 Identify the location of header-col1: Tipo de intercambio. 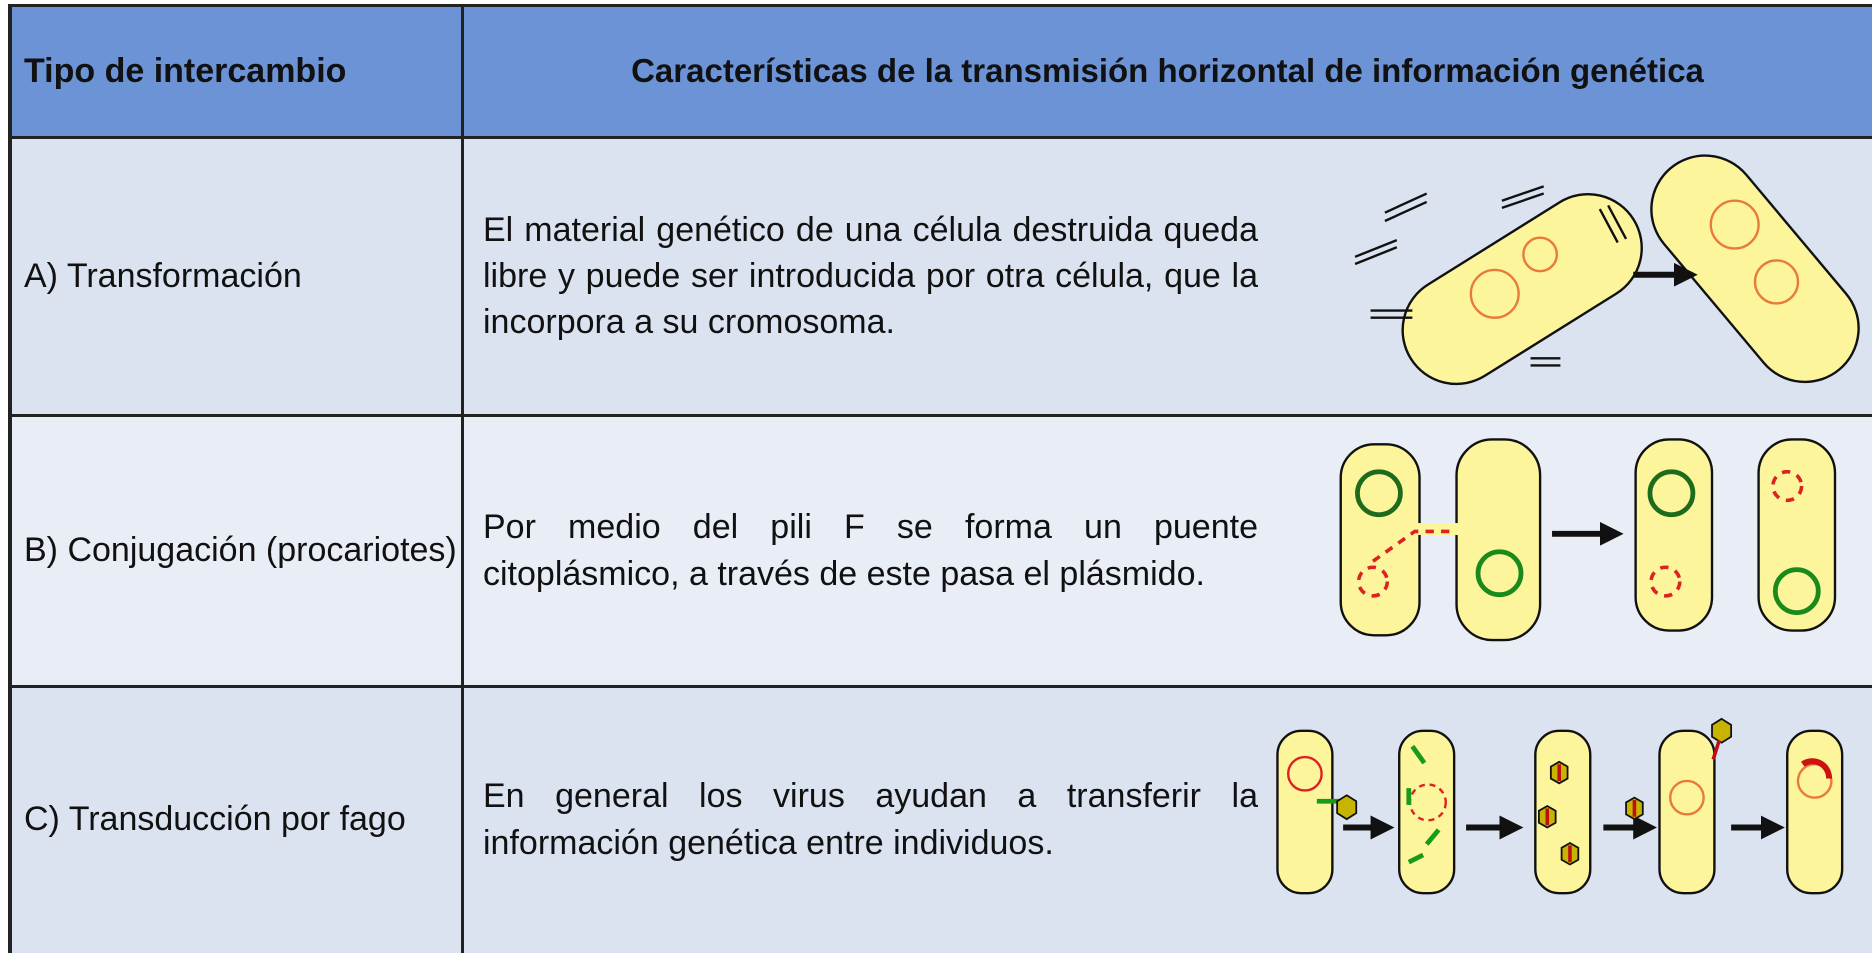
(236, 71).